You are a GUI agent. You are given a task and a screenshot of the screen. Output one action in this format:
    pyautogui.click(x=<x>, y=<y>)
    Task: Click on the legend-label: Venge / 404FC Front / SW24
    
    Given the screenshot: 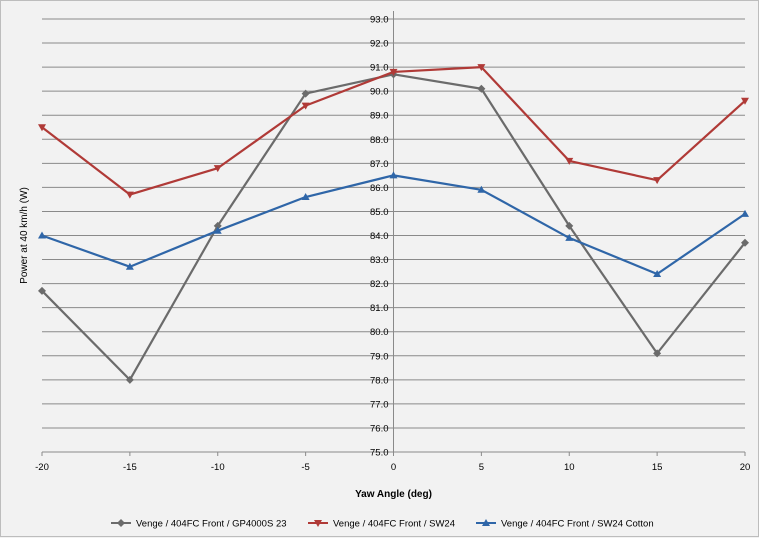 What is the action you would take?
    pyautogui.click(x=394, y=524)
    